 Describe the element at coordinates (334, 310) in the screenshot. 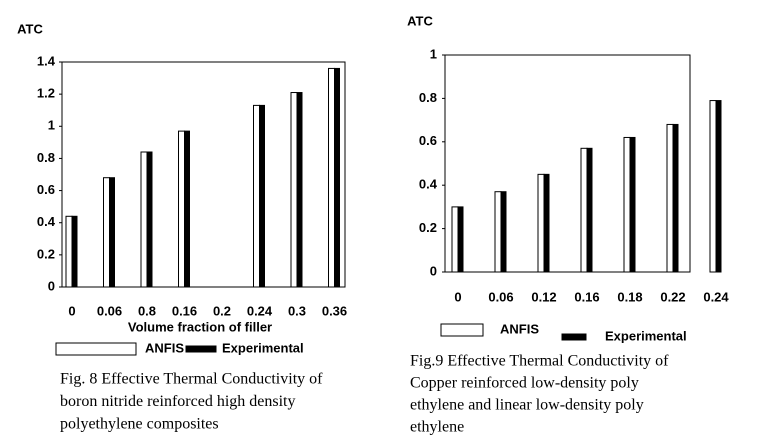

I see `x-tick-label: 0.36` at that location.